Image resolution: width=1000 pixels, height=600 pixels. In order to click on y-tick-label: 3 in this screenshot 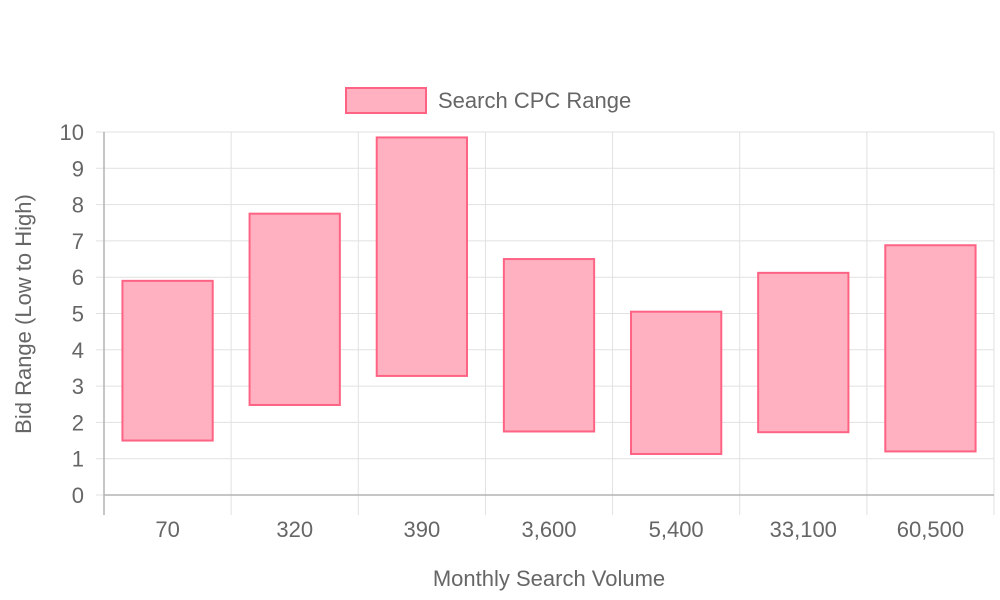, I will do `click(78, 386)`.